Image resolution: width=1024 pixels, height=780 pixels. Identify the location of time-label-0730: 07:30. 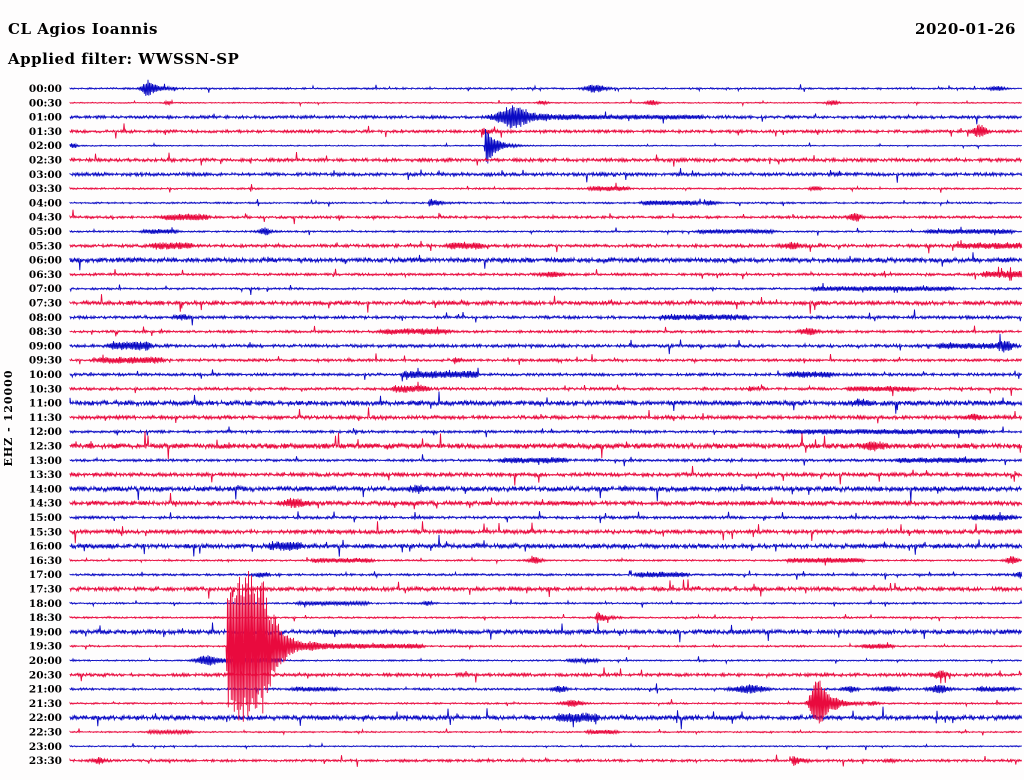
(45, 304).